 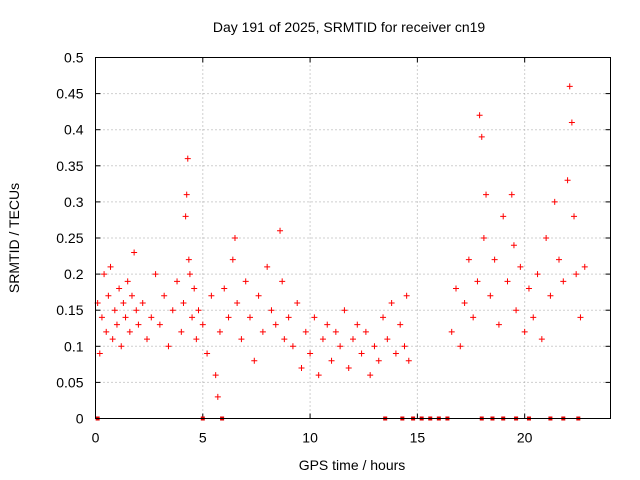 What do you see at coordinates (203, 438) in the screenshot?
I see `x-tick-label: 5` at bounding box center [203, 438].